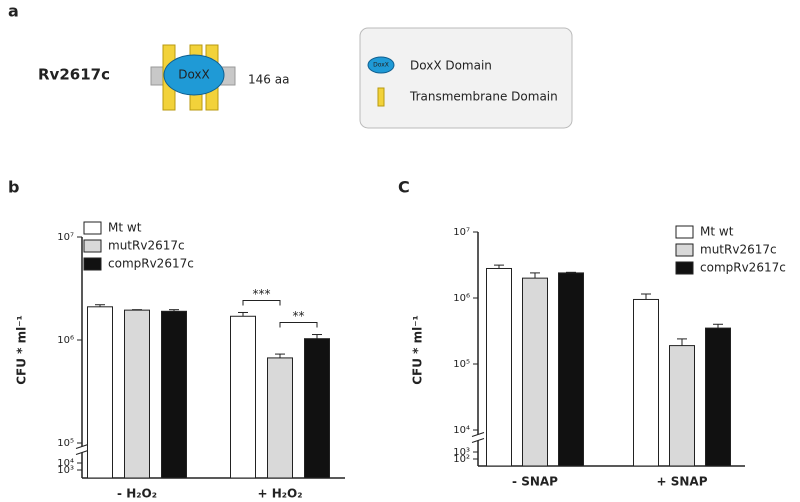 The height and width of the screenshot is (502, 800). What do you see at coordinates (74, 75) in the screenshot?
I see `protein-name: Rv2617c` at bounding box center [74, 75].